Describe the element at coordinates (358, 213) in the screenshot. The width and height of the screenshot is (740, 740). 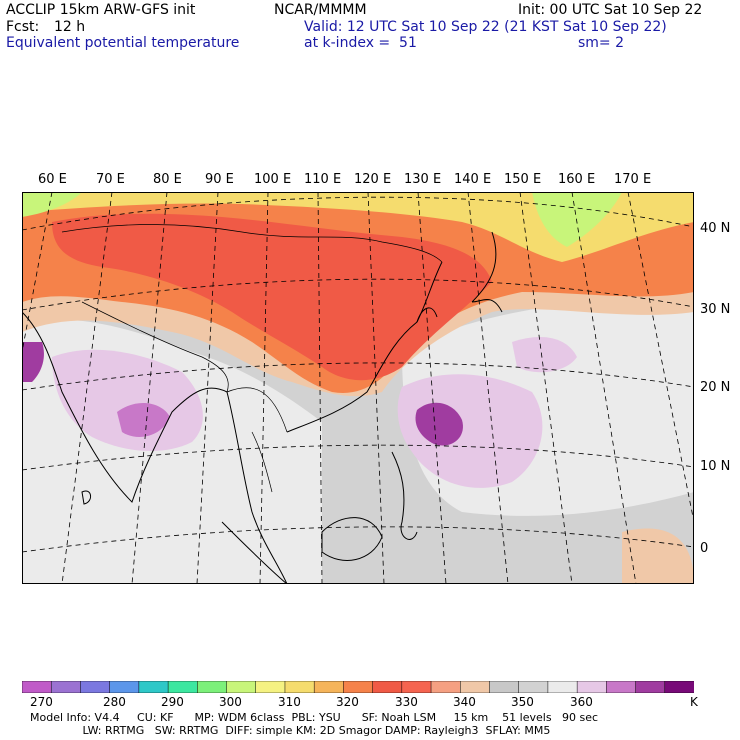
I see `latitude-line` at that location.